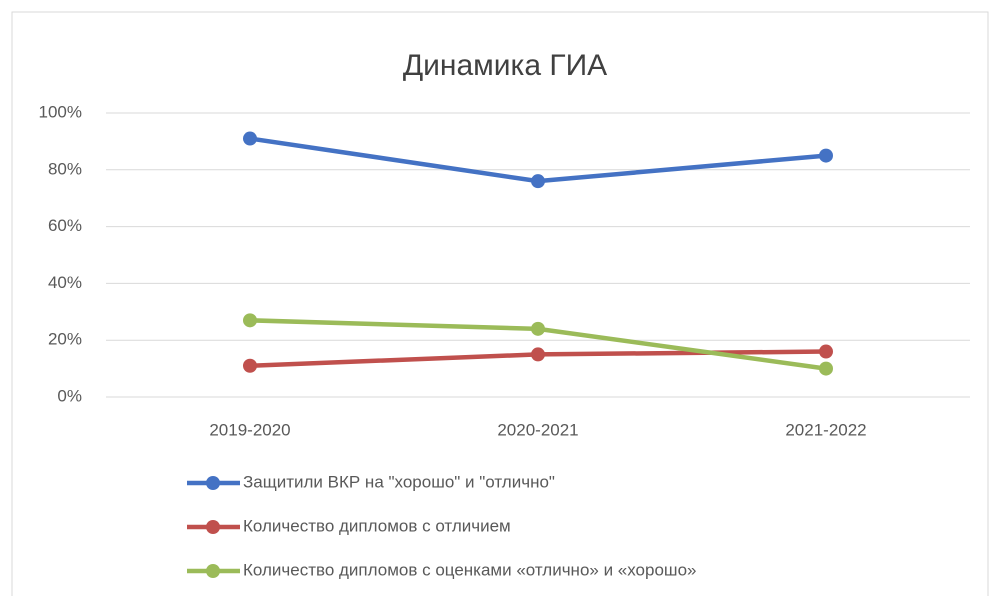  Describe the element at coordinates (65, 225) in the screenshot. I see `y-tick-label: 60%` at that location.